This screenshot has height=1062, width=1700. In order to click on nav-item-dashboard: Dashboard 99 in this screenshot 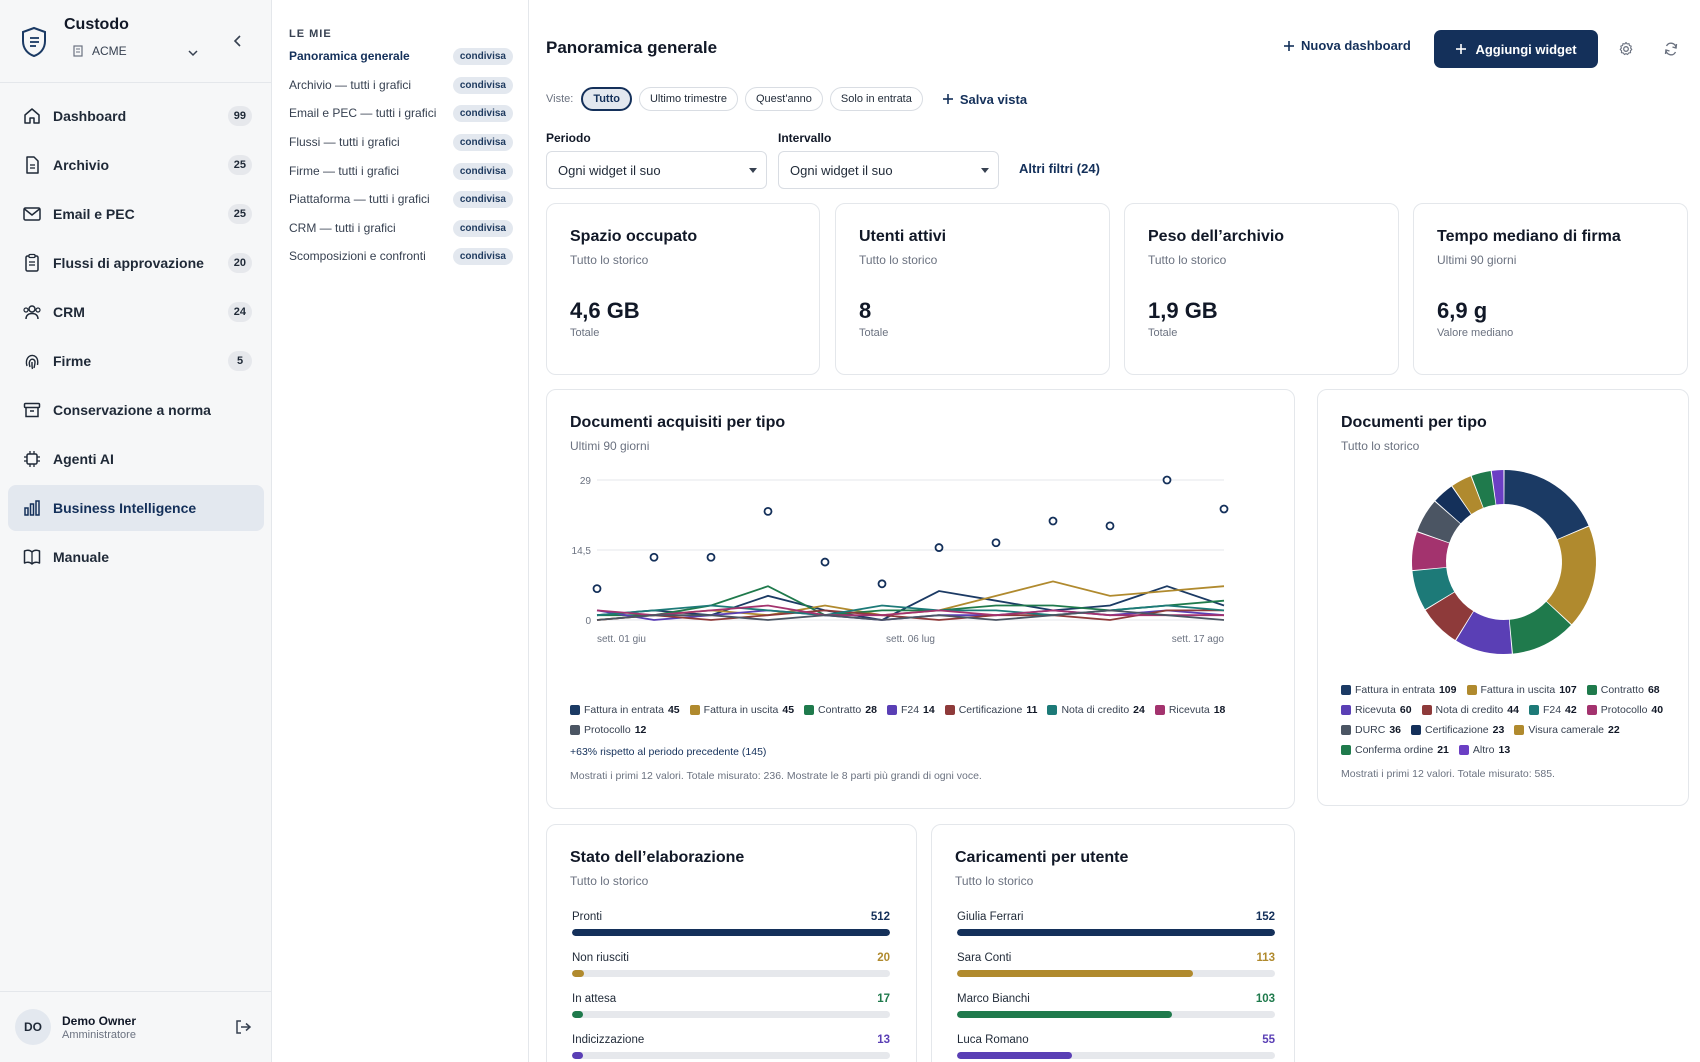, I will do `click(136, 116)`.